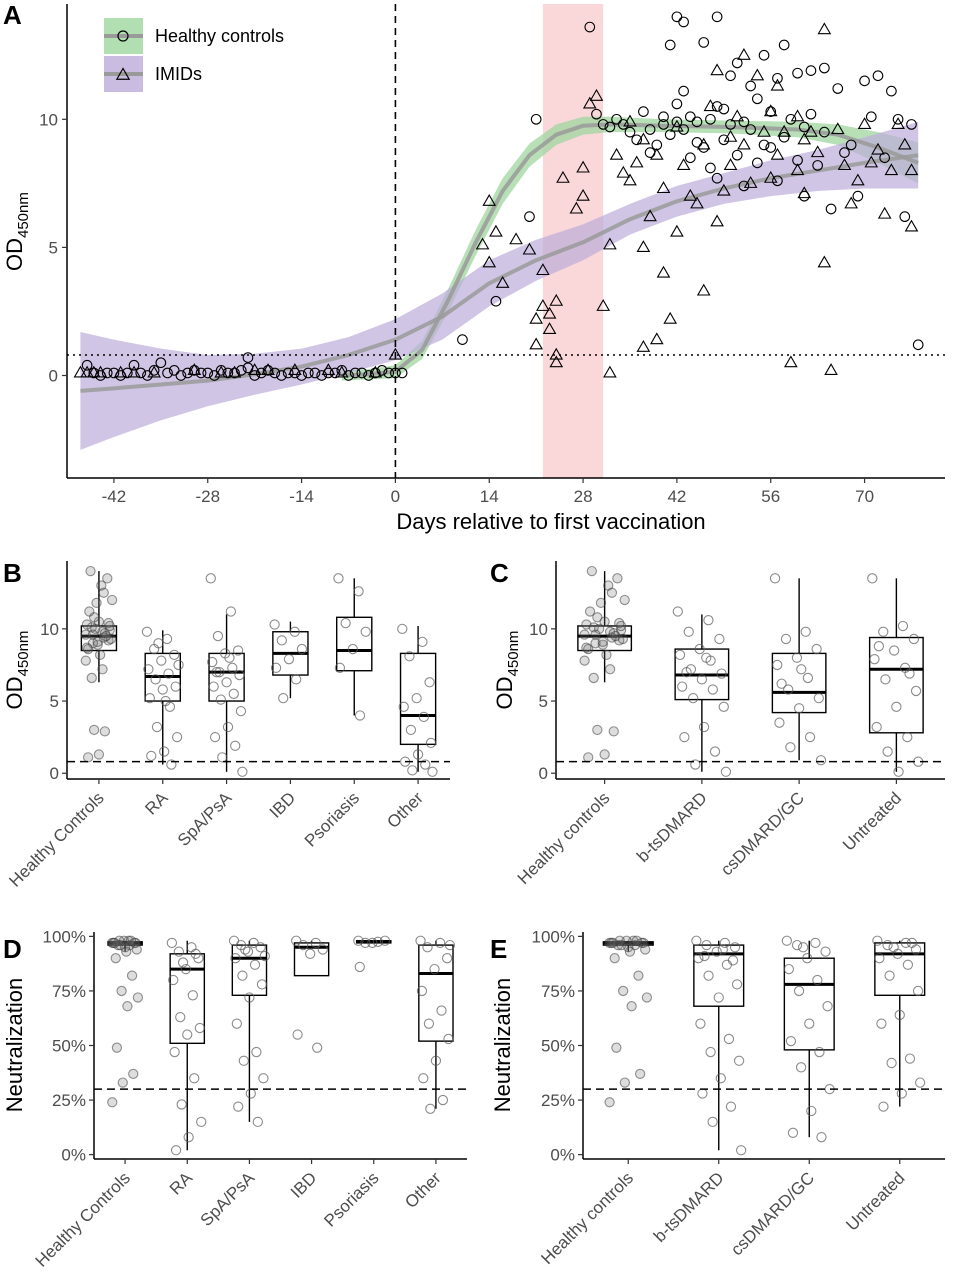  Describe the element at coordinates (178, 74) in the screenshot. I see `legend-label: IMIDs` at that location.